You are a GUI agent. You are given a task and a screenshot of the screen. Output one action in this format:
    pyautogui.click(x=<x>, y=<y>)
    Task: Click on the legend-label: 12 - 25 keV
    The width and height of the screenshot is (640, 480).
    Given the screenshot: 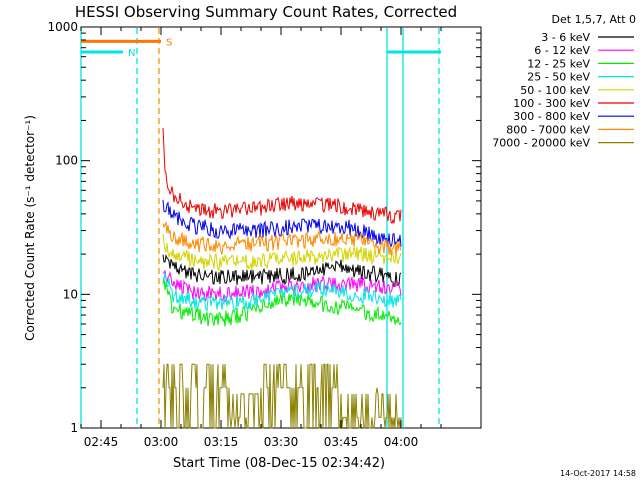 What is the action you would take?
    pyautogui.click(x=558, y=63)
    